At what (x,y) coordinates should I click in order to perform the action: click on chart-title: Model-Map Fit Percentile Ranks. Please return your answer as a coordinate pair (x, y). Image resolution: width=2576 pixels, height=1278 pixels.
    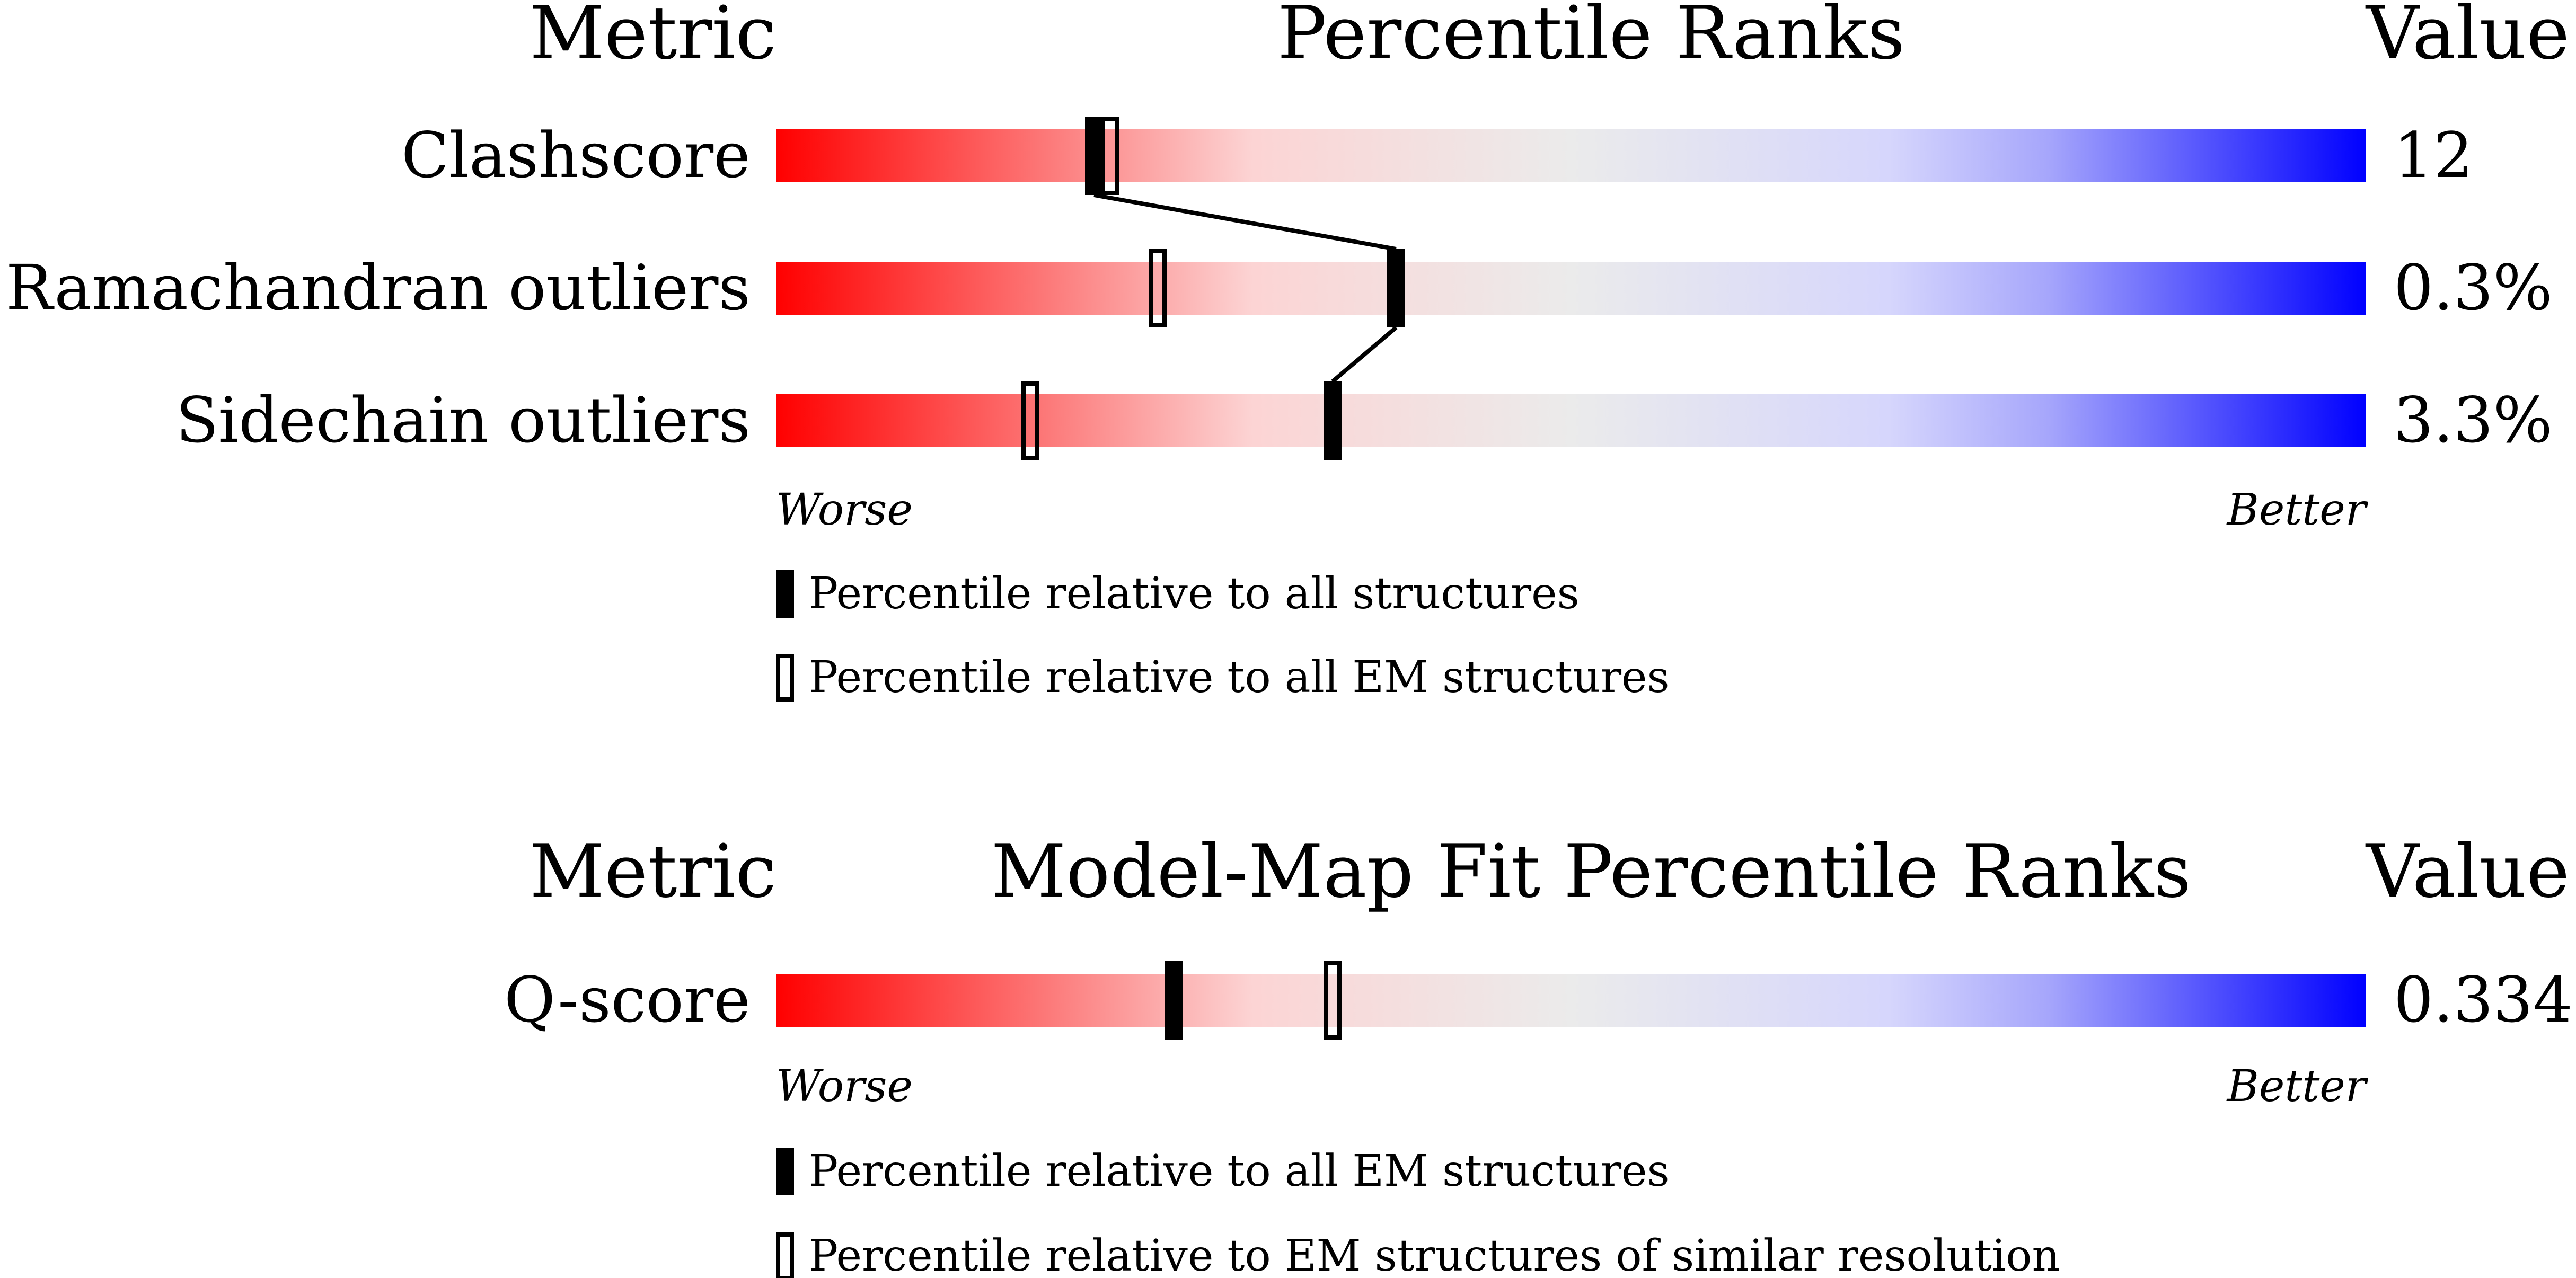
    Looking at the image, I should click on (1591, 871).